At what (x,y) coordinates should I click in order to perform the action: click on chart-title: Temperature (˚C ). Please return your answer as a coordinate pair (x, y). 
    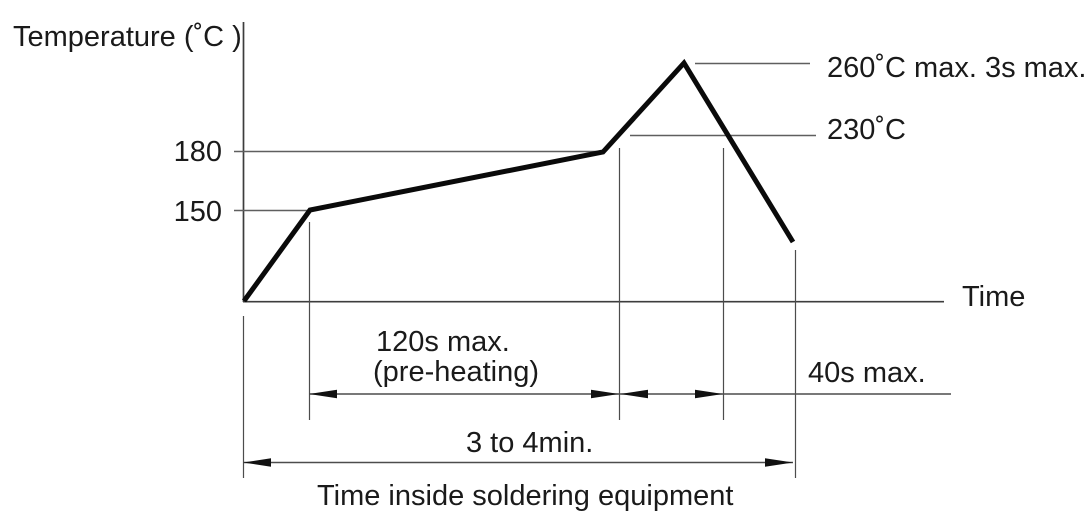
    Looking at the image, I should click on (127, 37).